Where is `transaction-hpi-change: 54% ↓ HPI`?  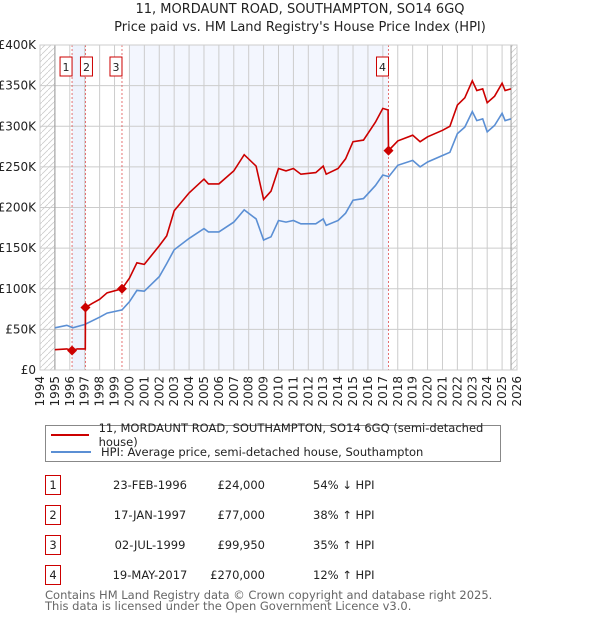
transaction-hpi-change: 54% ↓ HPI is located at coordinates (344, 485).